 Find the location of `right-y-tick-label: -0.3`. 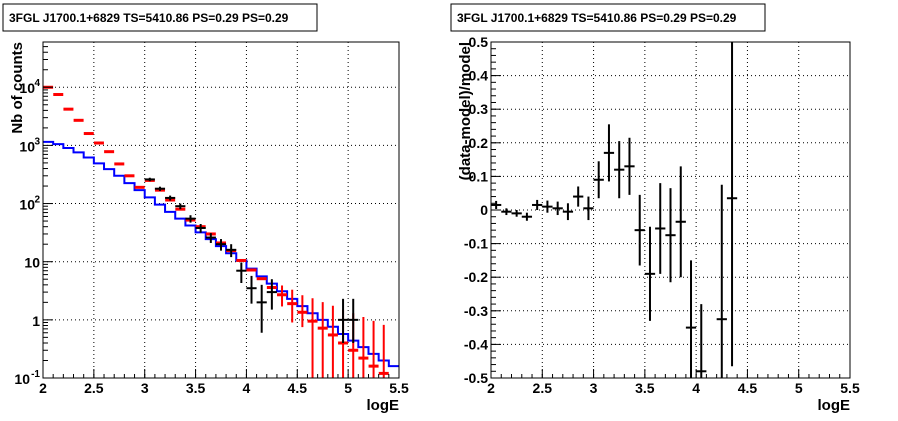

right-y-tick-label: -0.3 is located at coordinates (476, 311).